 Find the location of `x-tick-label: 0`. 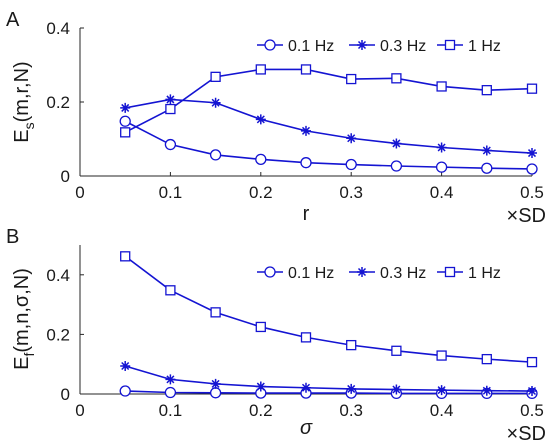

x-tick-label: 0 is located at coordinates (79, 192).